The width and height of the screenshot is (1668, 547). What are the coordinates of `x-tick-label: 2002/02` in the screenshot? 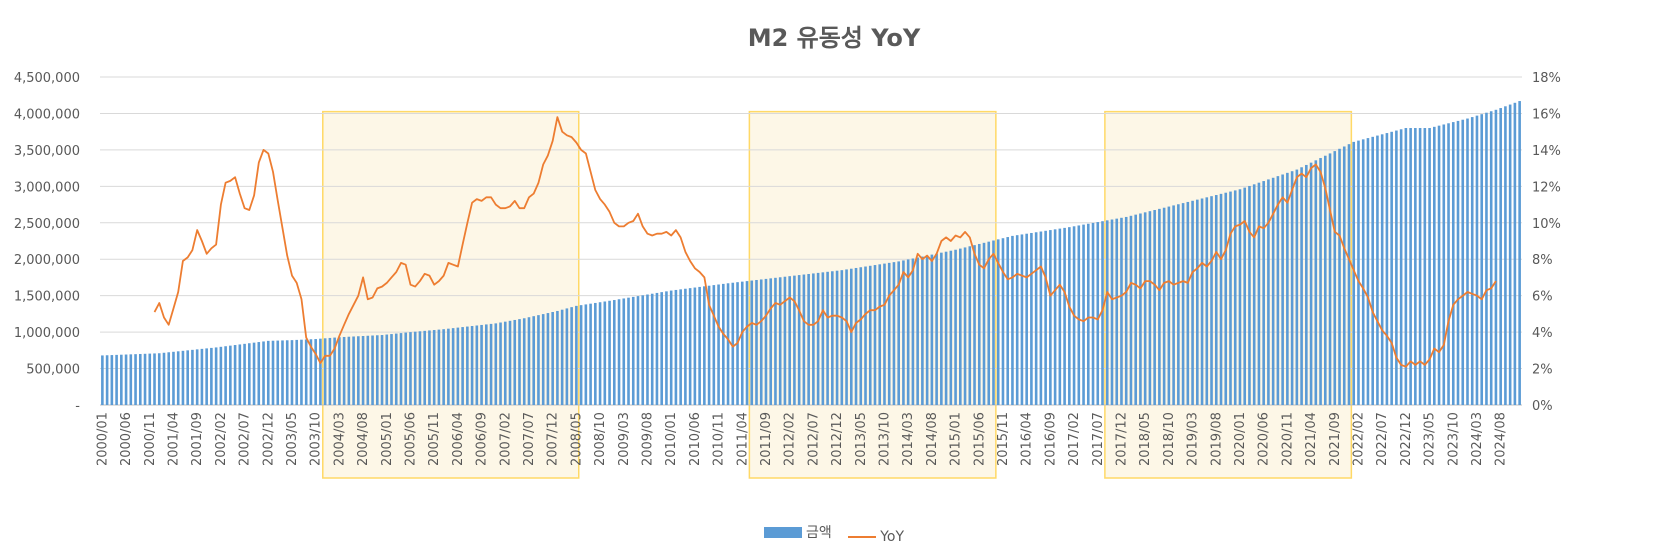 It's located at (221, 439).